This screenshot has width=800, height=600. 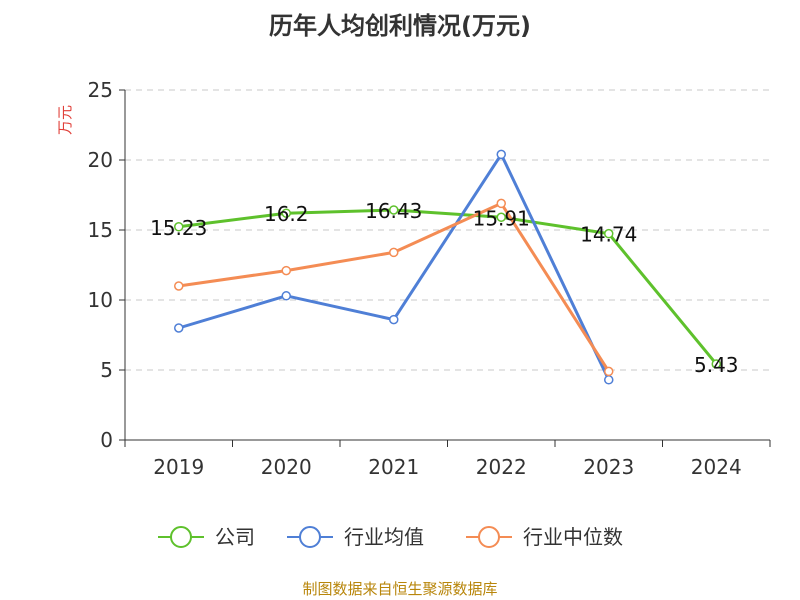 What do you see at coordinates (100, 90) in the screenshot?
I see `y-tick-label: 25` at bounding box center [100, 90].